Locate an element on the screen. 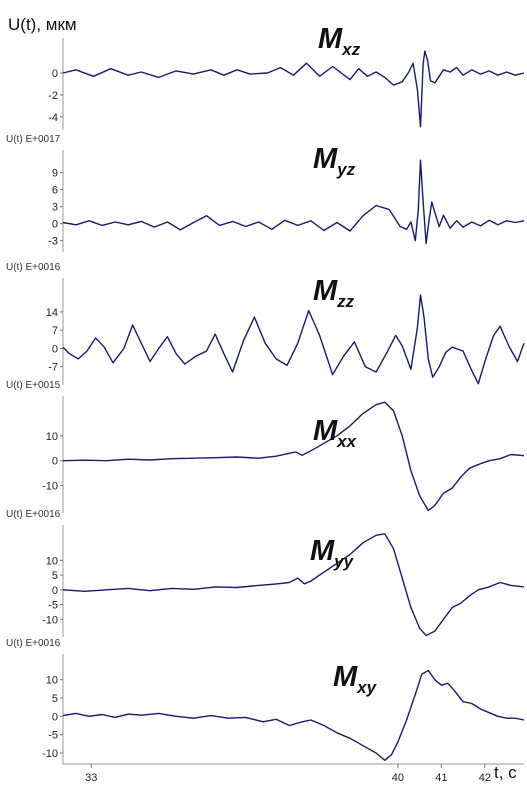  panel-title-xz: Mxz is located at coordinates (339, 41).